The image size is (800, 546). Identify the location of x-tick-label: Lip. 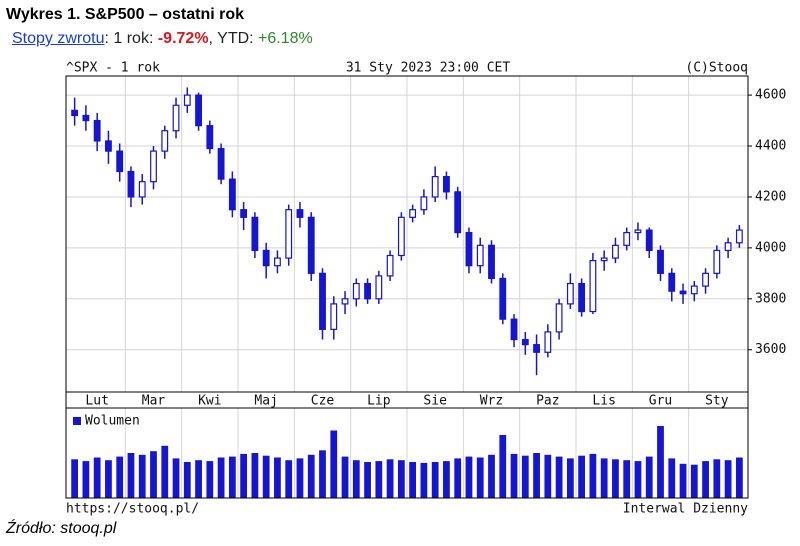
(379, 401).